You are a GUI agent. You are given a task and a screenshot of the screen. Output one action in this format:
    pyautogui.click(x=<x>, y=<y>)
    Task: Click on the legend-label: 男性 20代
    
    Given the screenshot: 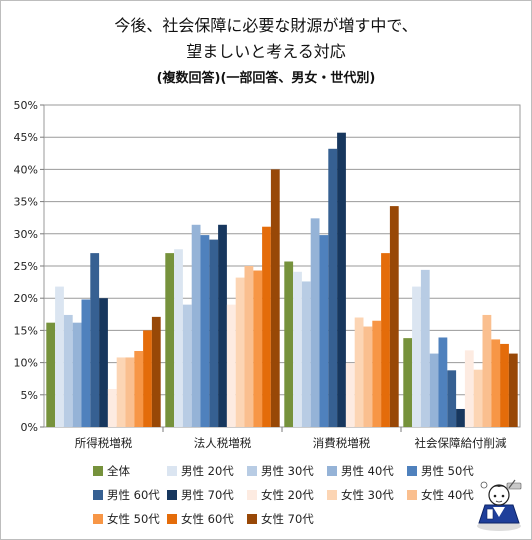 What is the action you would take?
    pyautogui.click(x=207, y=471)
    